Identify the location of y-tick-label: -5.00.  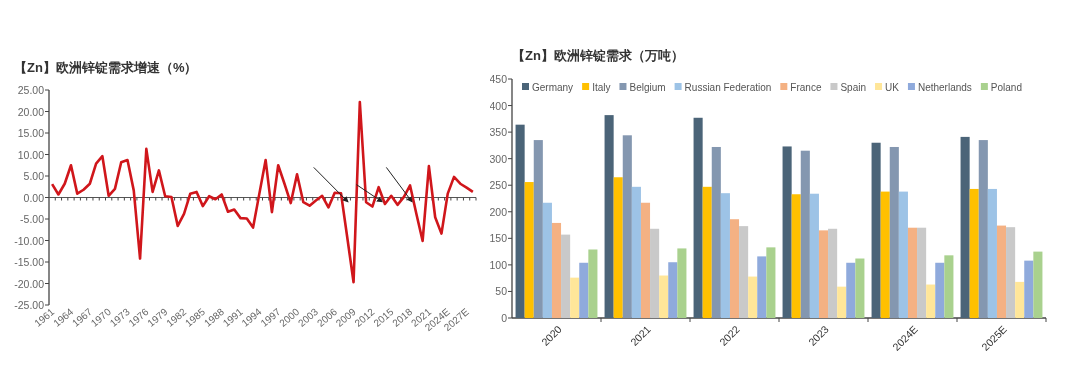
(32, 219).